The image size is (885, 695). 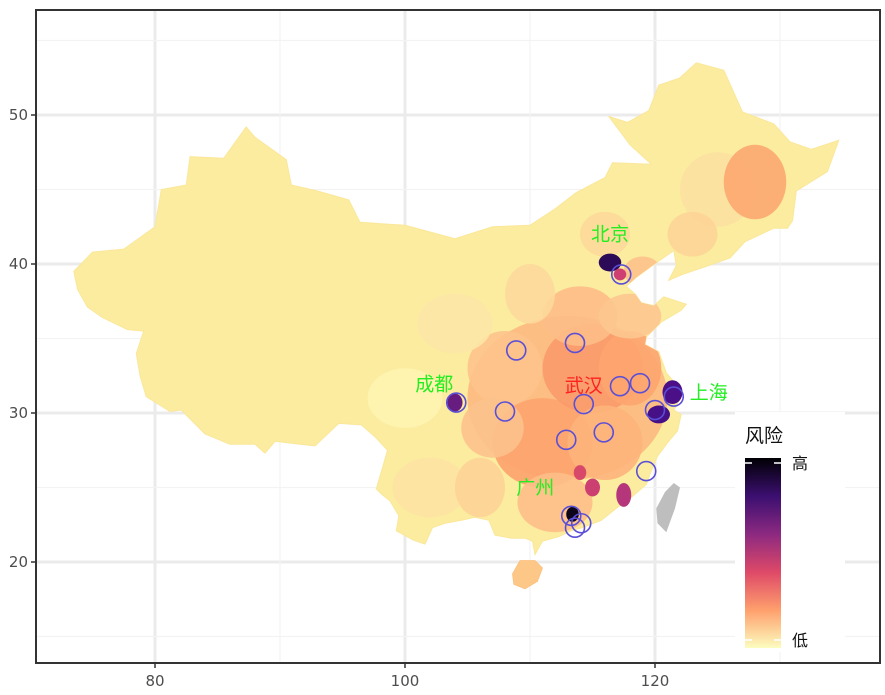 What do you see at coordinates (668, 508) in the screenshot?
I see `taiwan-island` at bounding box center [668, 508].